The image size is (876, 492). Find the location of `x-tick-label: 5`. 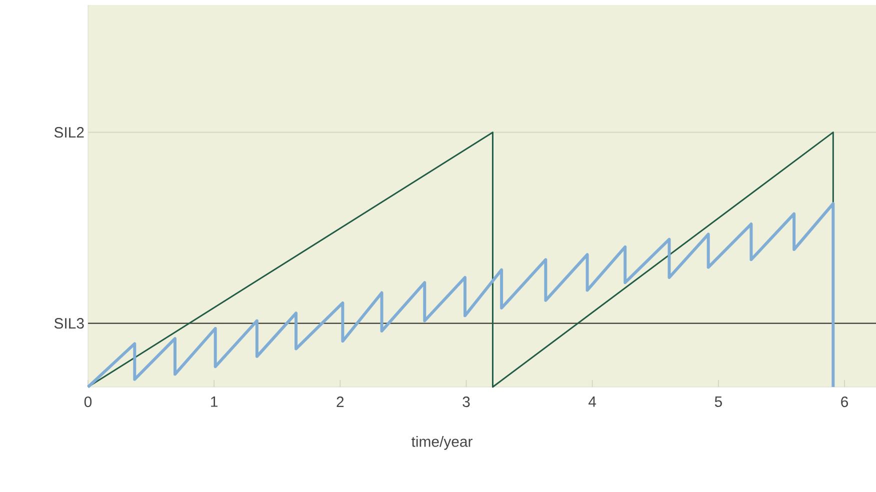

x-tick-label: 5 is located at coordinates (718, 401).